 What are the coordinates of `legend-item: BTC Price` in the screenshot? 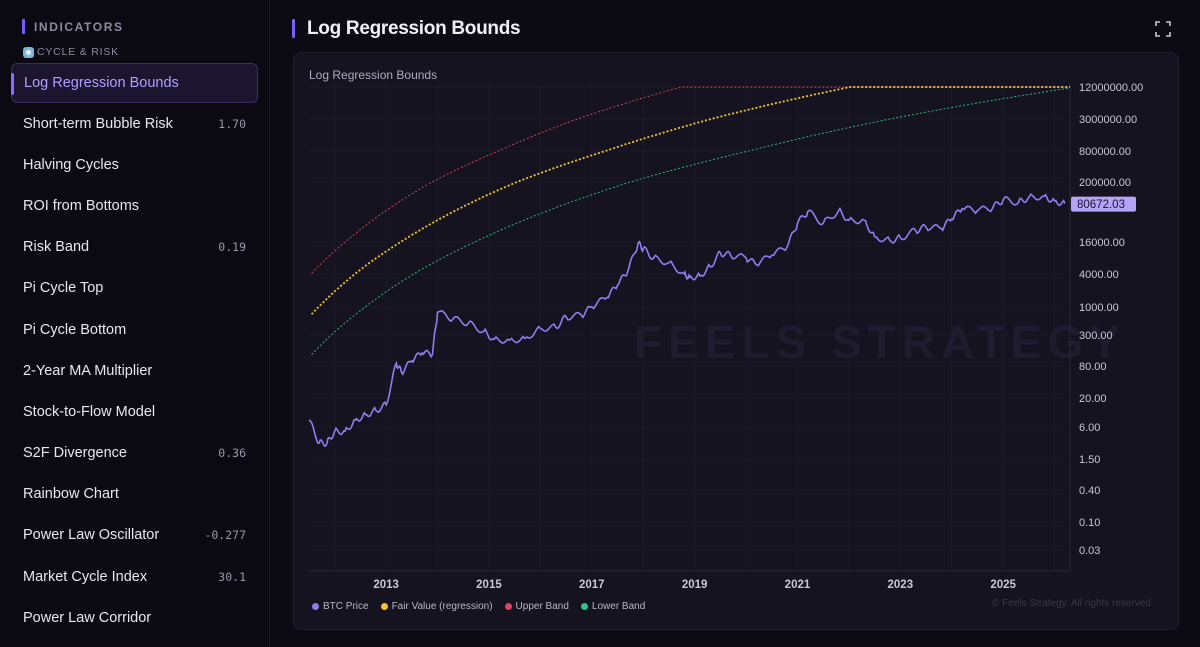 It's located at (340, 606).